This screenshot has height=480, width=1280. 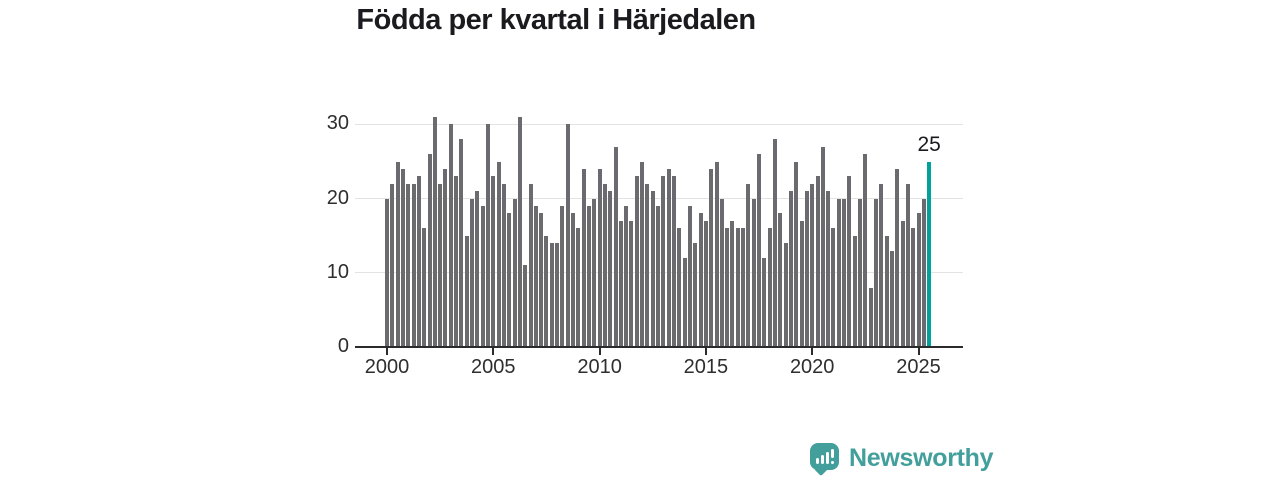 What do you see at coordinates (556, 20) in the screenshot?
I see `chart-title: Födda per kvartal i Härjedalen` at bounding box center [556, 20].